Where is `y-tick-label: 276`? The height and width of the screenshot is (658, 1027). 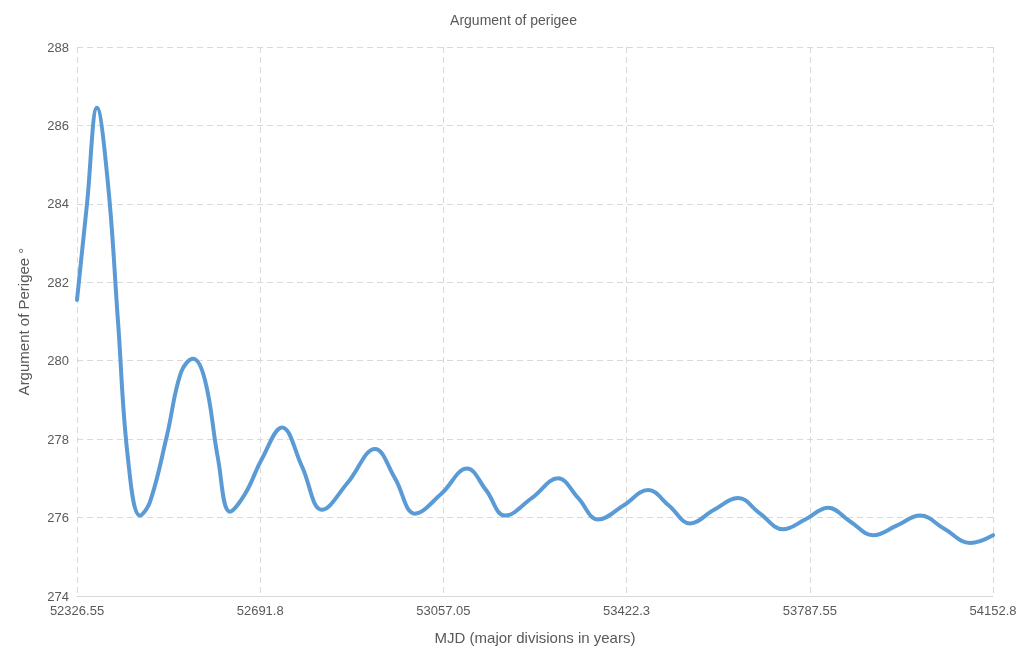
y-tick-label: 276 is located at coordinates (58, 518).